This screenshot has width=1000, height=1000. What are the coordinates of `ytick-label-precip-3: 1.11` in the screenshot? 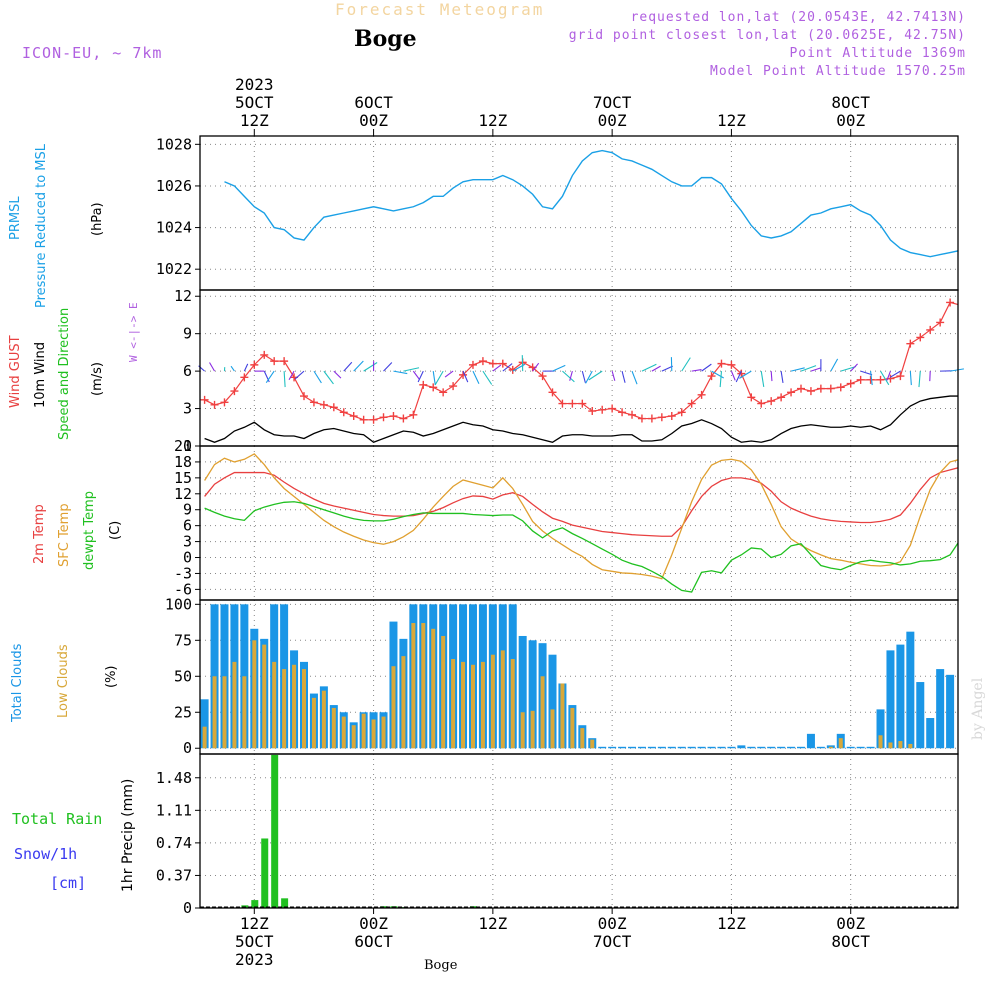 It's located at (174, 810).